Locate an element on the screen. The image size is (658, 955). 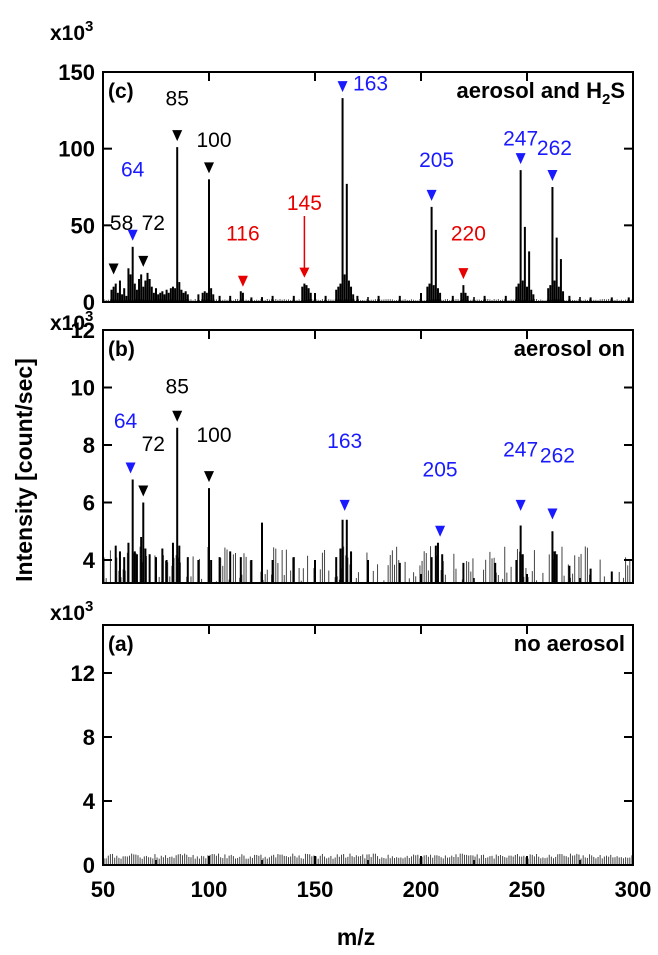
condition-label: aerosol on is located at coordinates (569, 348).